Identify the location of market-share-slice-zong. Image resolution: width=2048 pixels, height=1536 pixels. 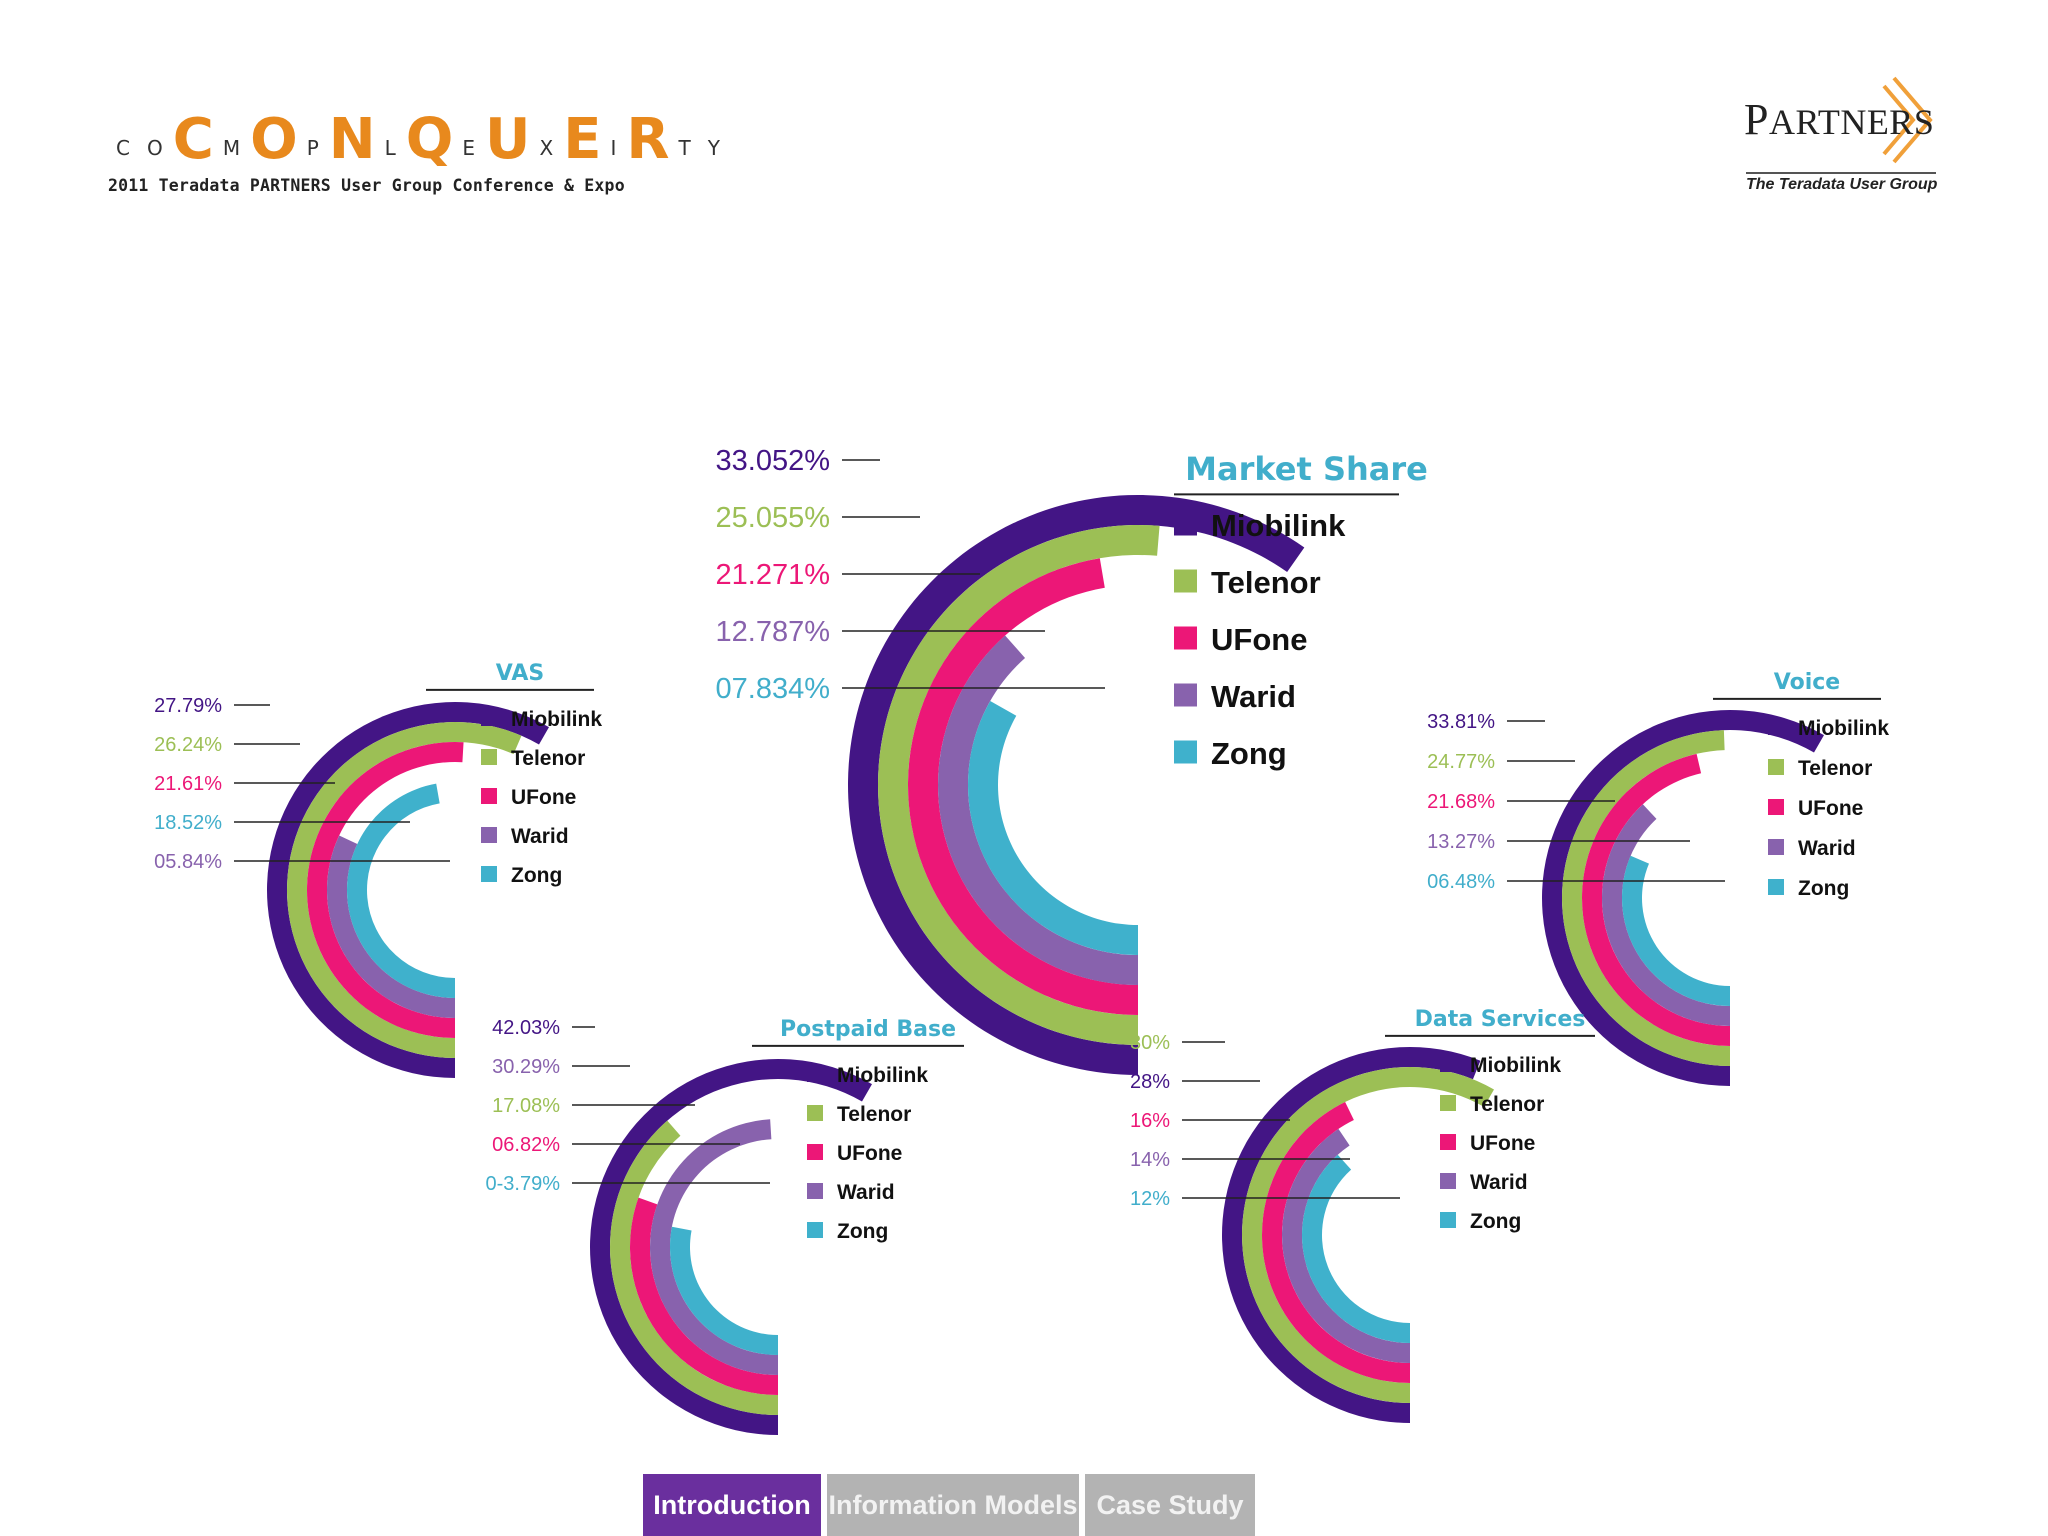
(1052, 827).